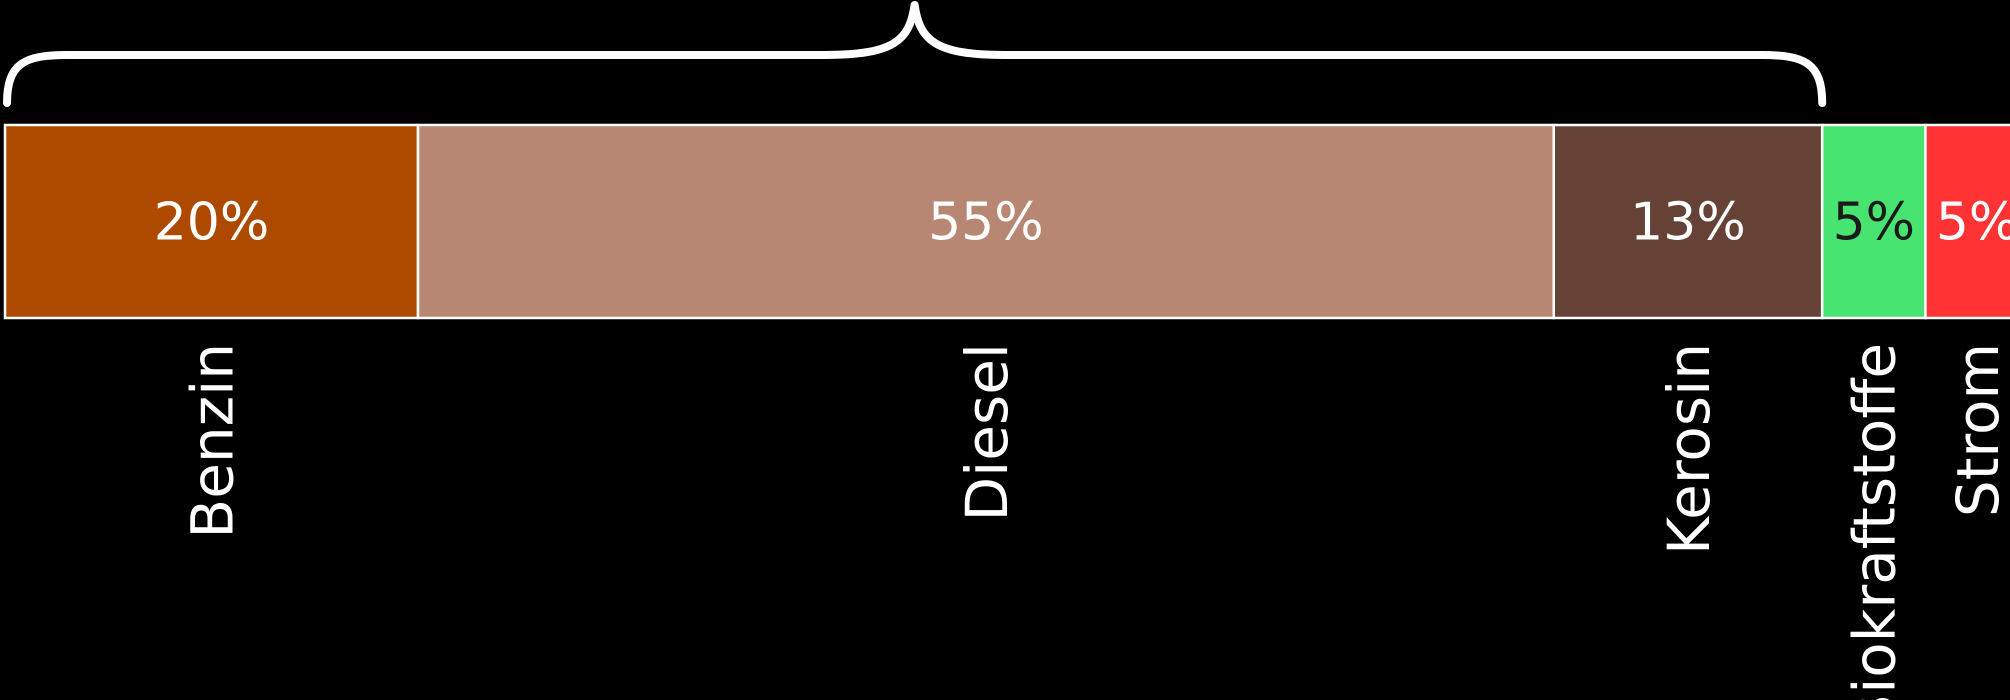  What do you see at coordinates (1973, 223) in the screenshot?
I see `value-label-strom: 5%` at bounding box center [1973, 223].